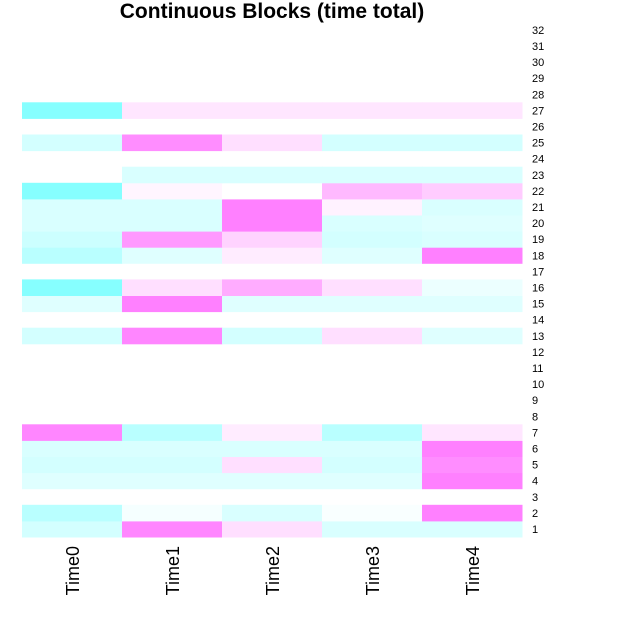 The image size is (618, 617). Describe the element at coordinates (538, 176) in the screenshot. I see `row-label: 23` at that location.